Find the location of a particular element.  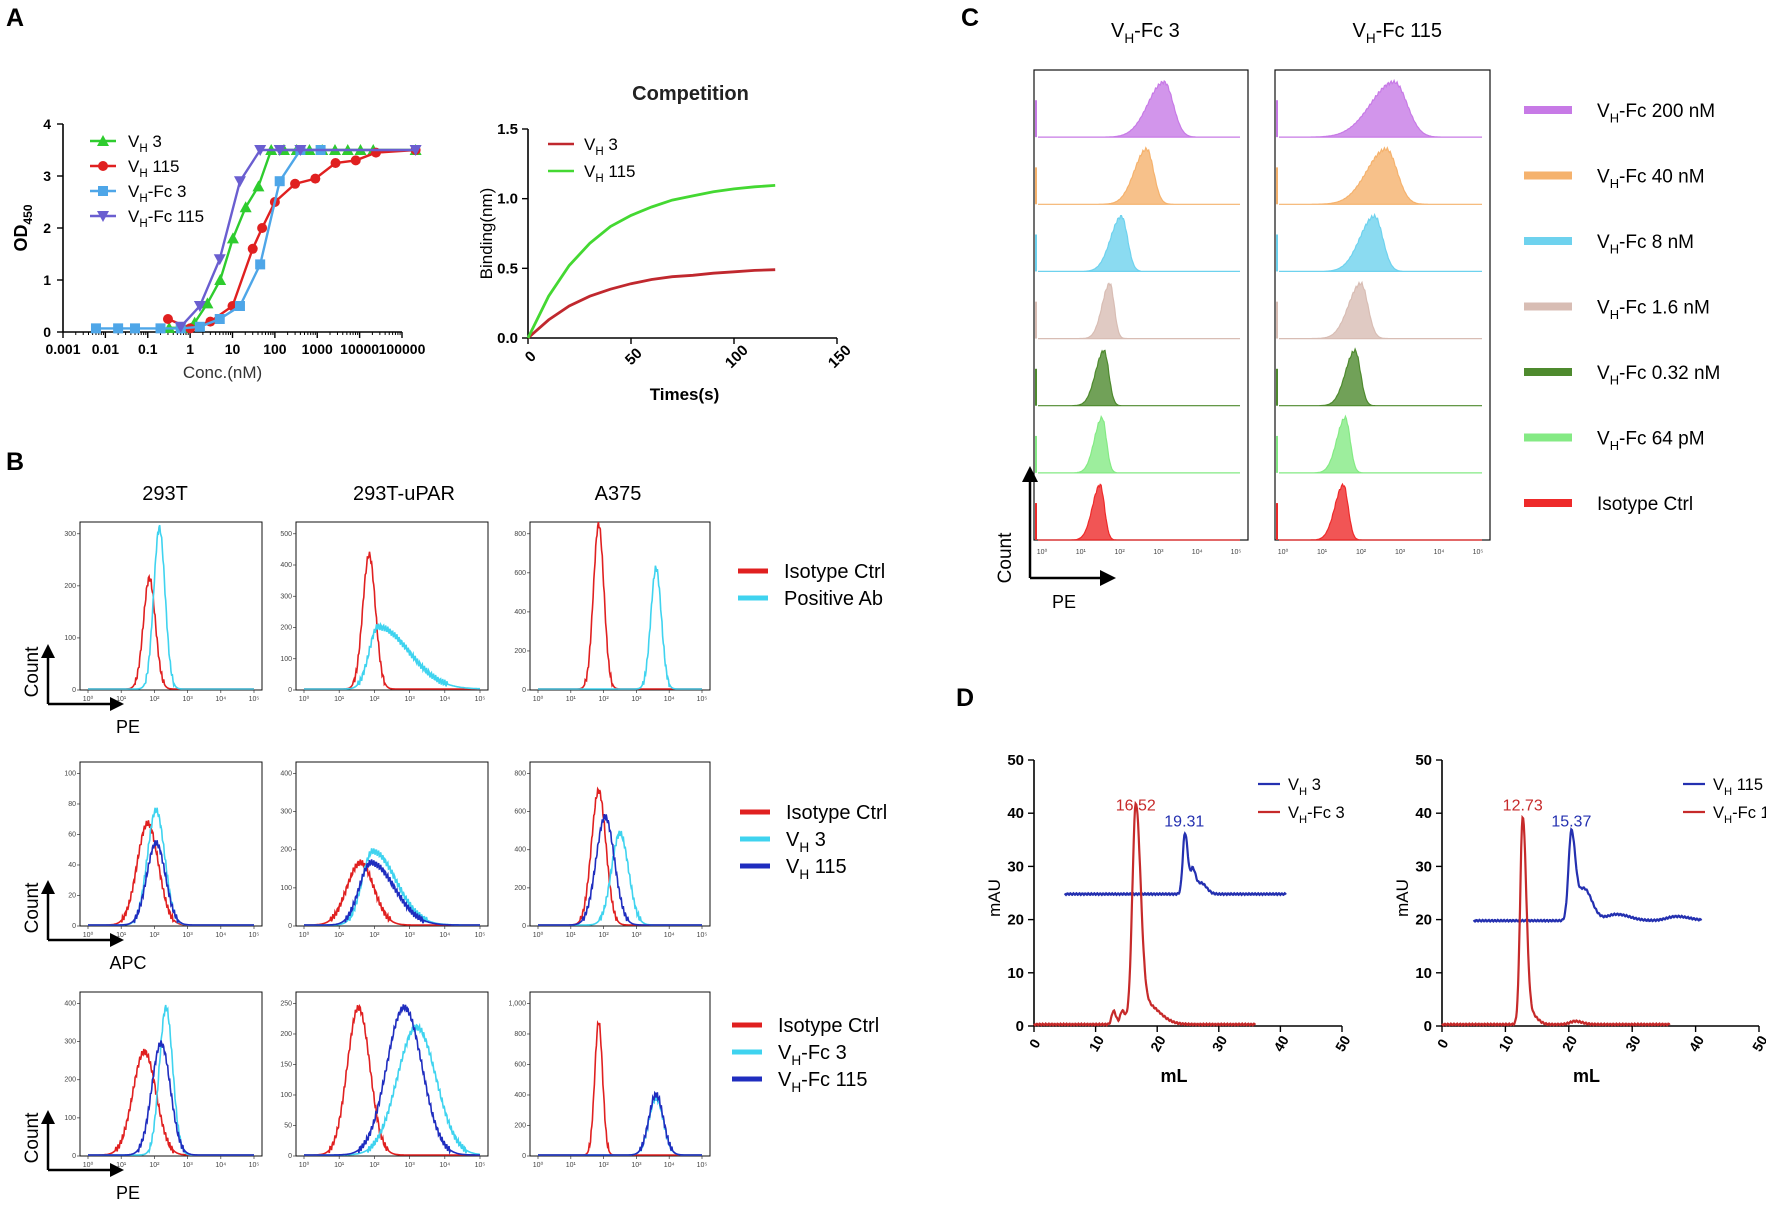

y-tick-label: 0.0 is located at coordinates (507, 338).